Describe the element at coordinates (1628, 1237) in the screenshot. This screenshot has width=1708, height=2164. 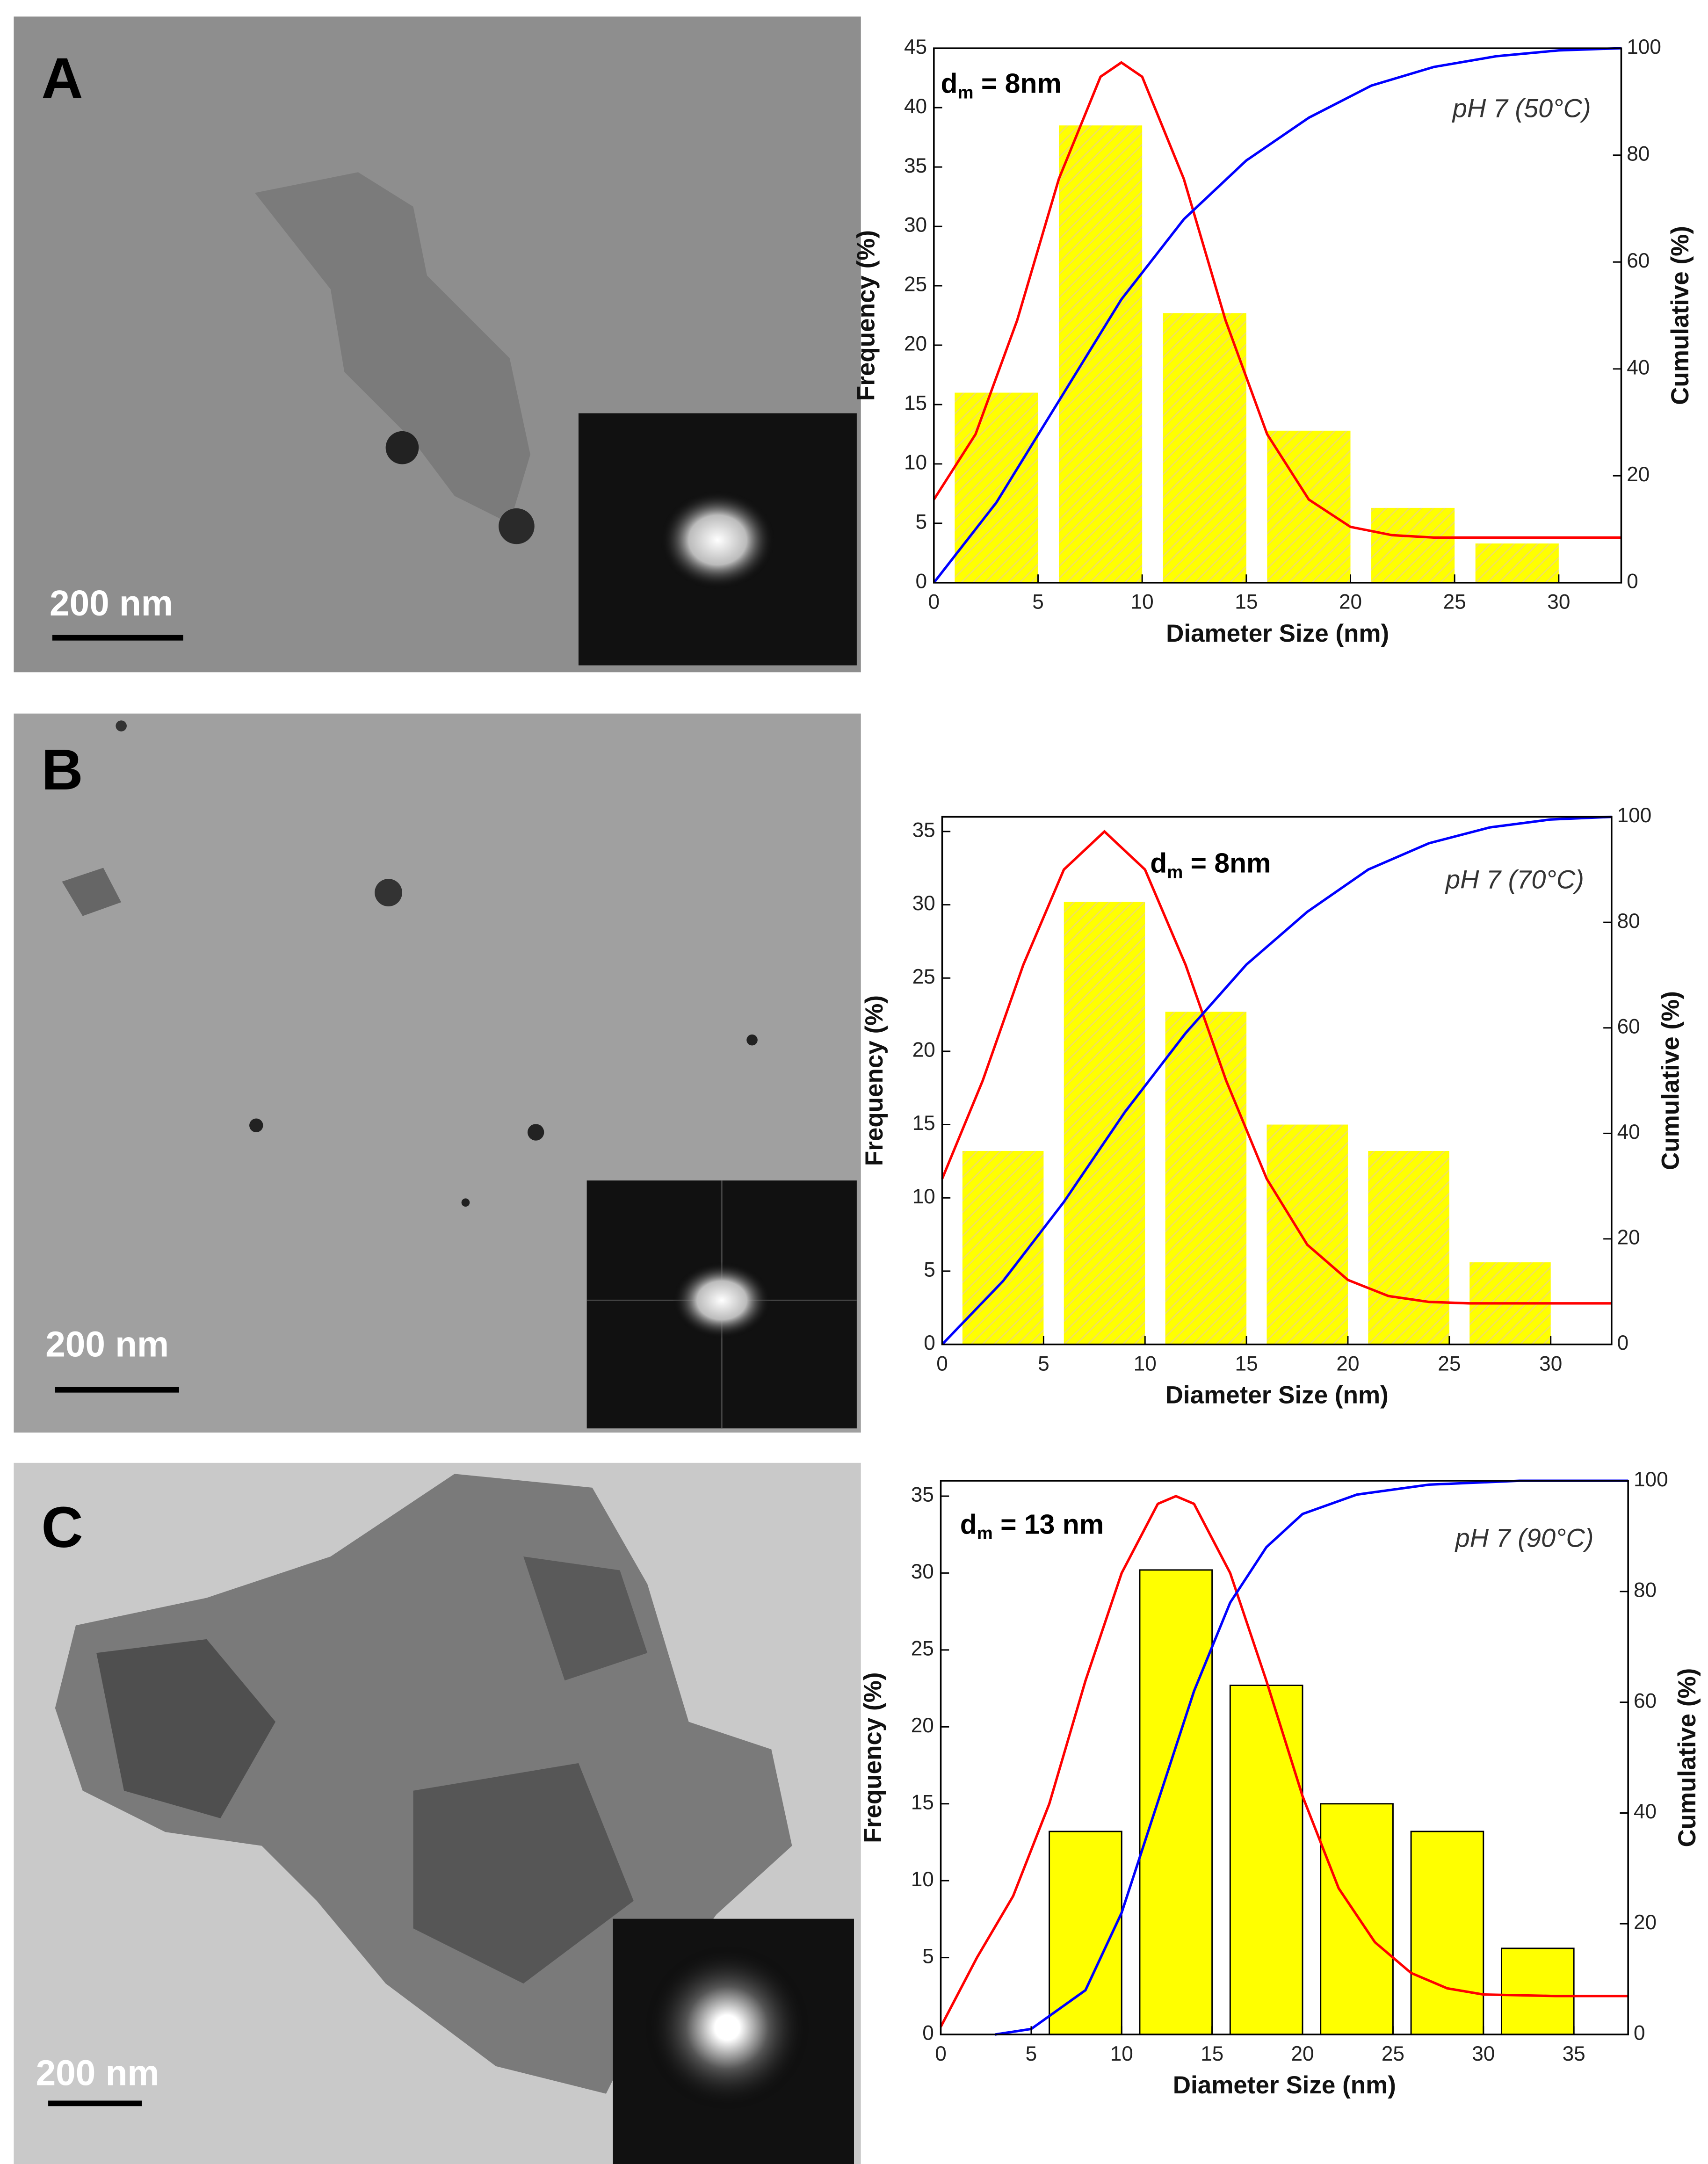
I see `y2-tick-label: 20` at that location.